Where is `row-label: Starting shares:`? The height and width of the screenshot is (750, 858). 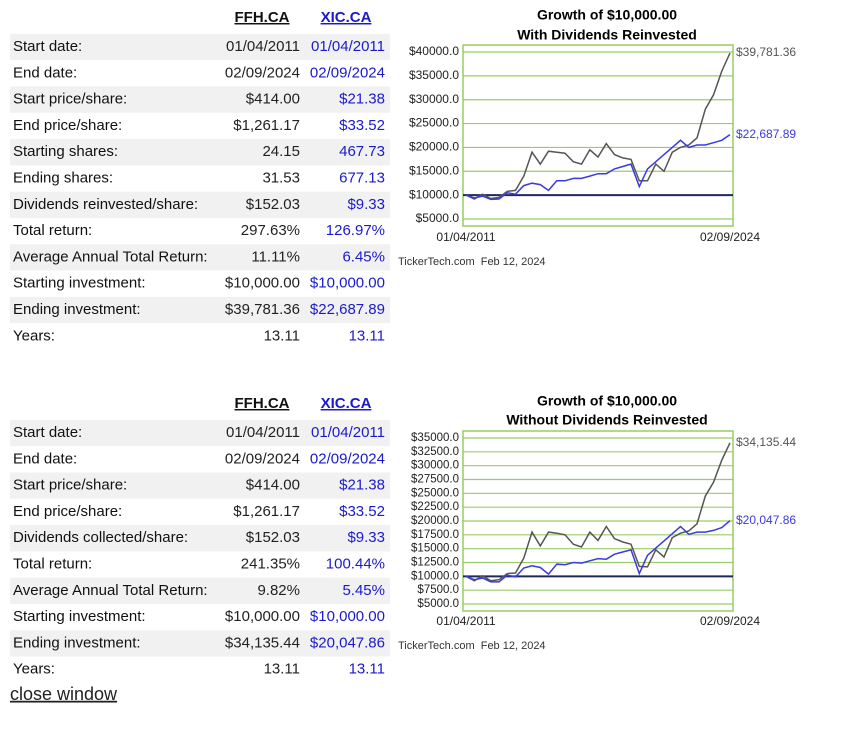
row-label: Starting shares: is located at coordinates (65, 151).